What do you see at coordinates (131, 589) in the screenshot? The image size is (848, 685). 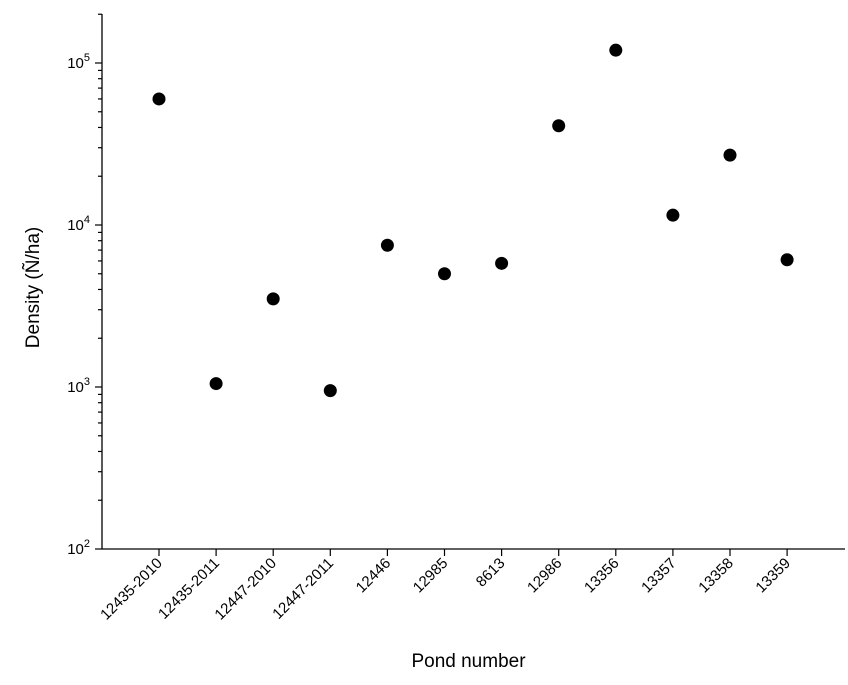 I see `x-tick-label: 12435-2010` at bounding box center [131, 589].